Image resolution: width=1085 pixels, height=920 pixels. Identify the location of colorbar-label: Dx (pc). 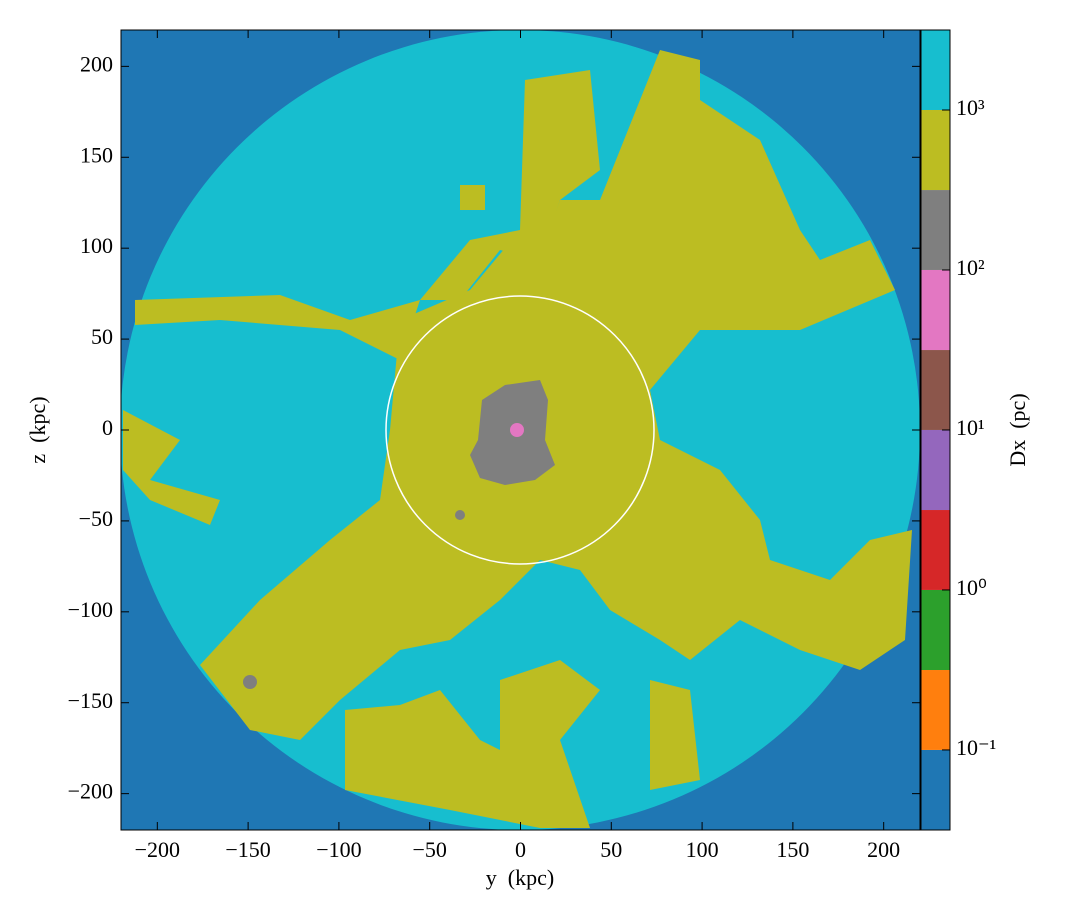
(1017, 429).